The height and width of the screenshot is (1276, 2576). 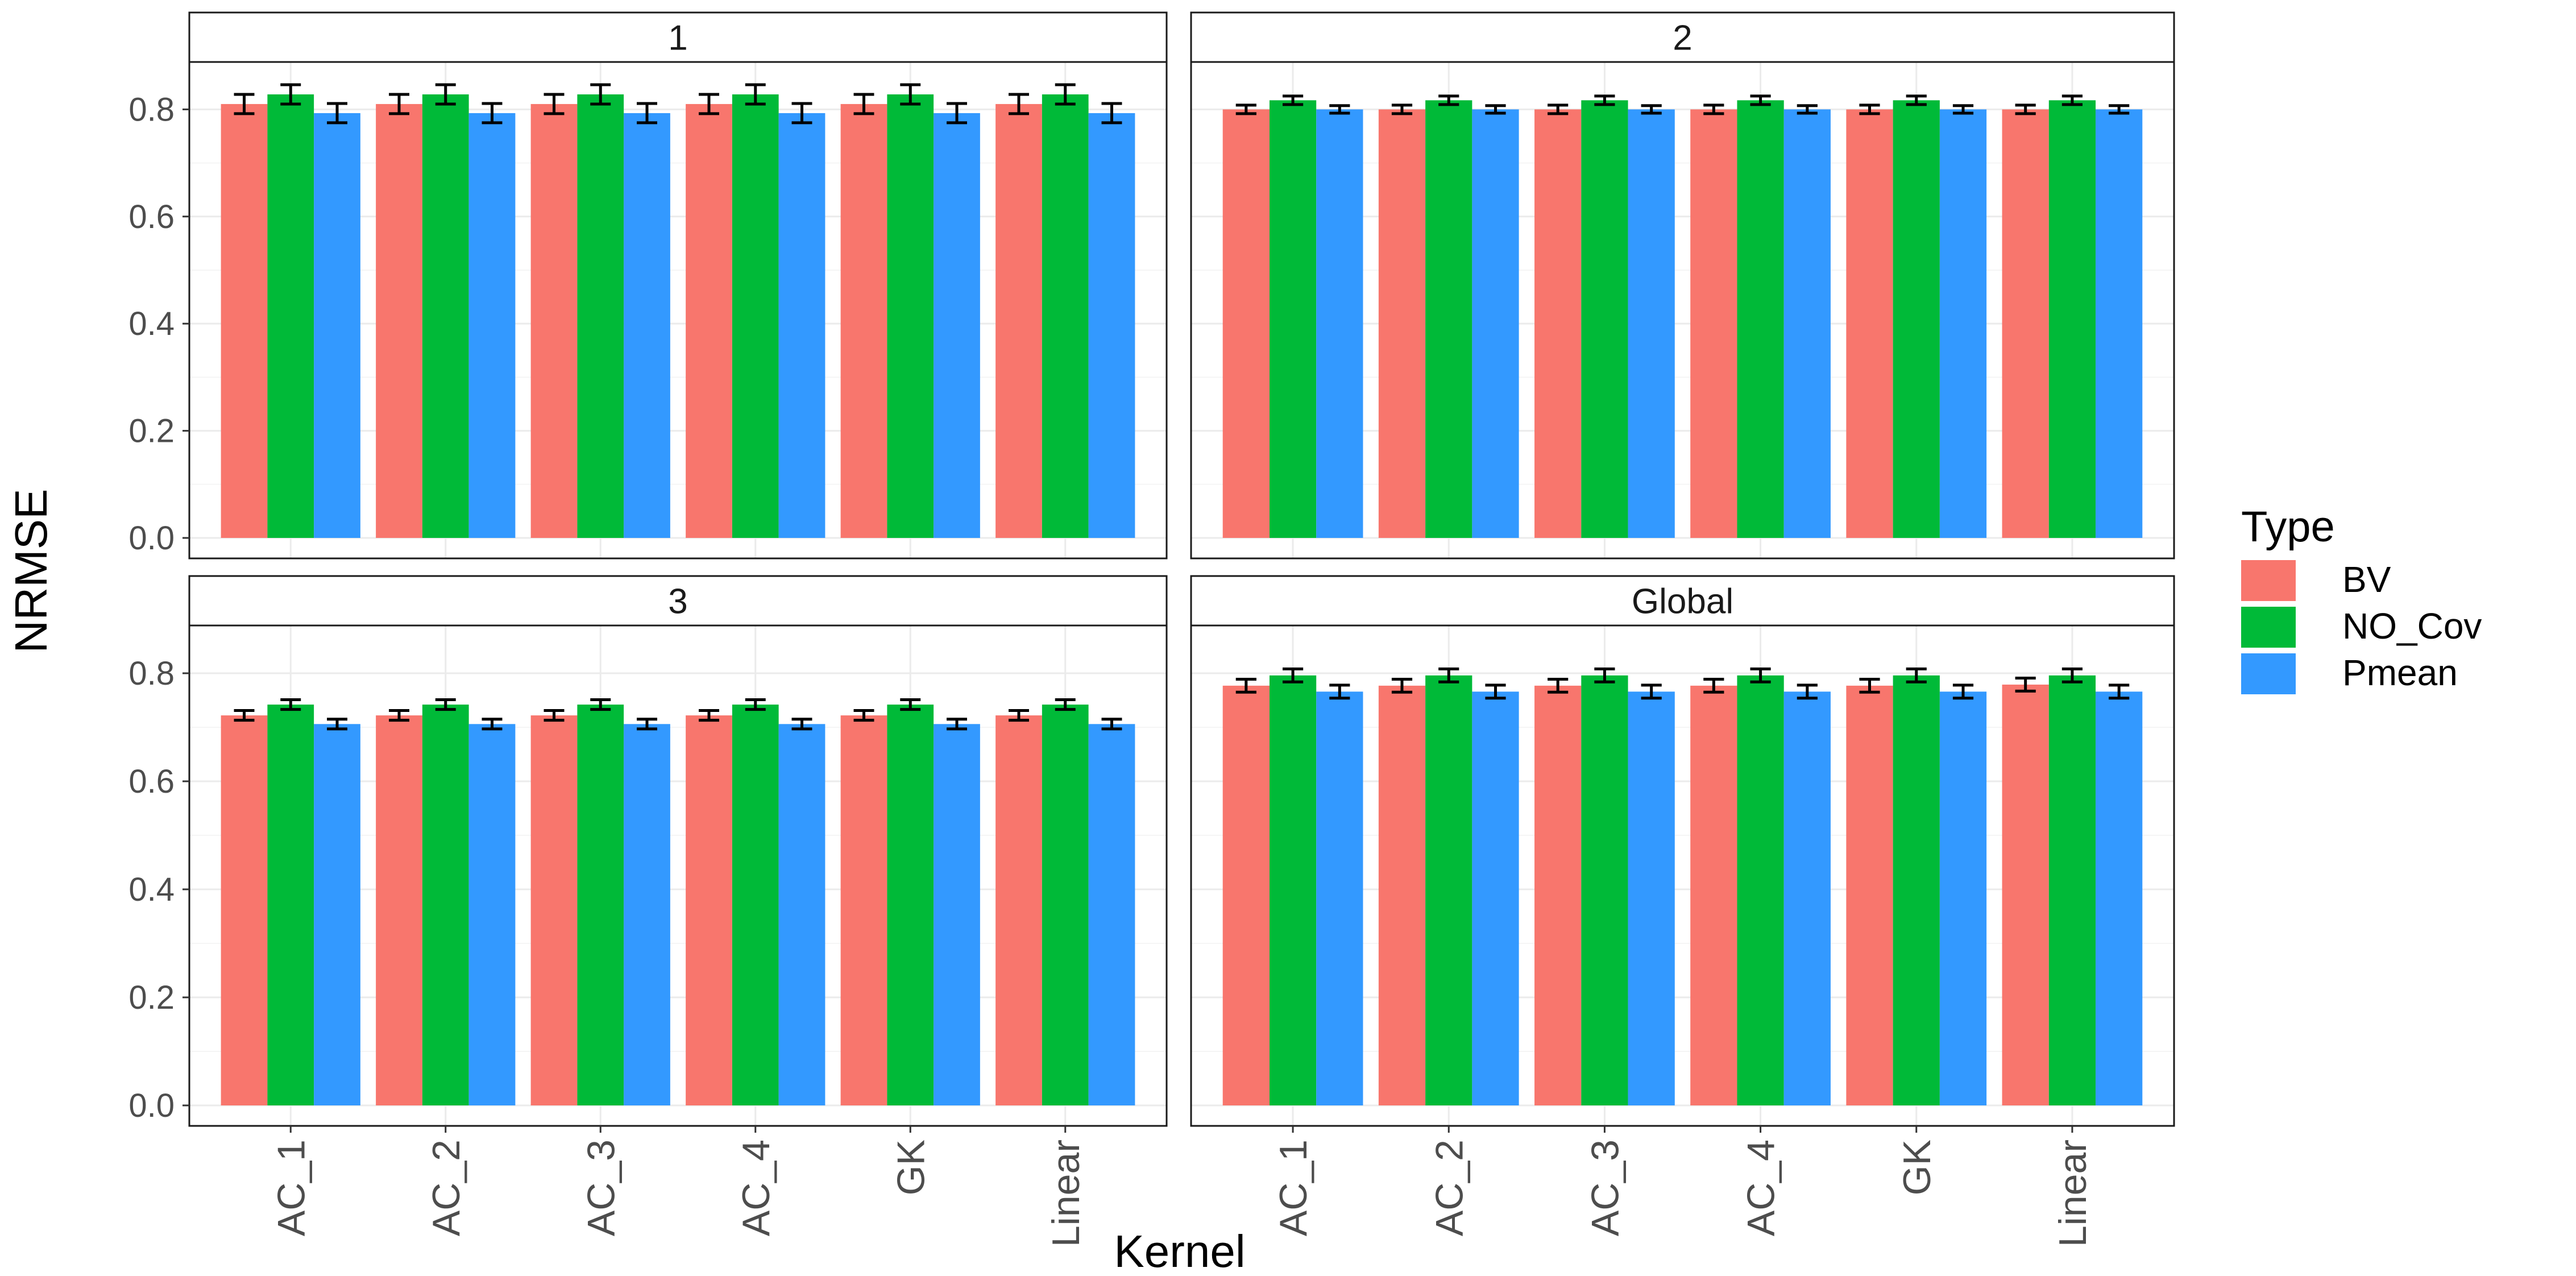 What do you see at coordinates (601, 1188) in the screenshot?
I see `x-tick-label: AC_3` at bounding box center [601, 1188].